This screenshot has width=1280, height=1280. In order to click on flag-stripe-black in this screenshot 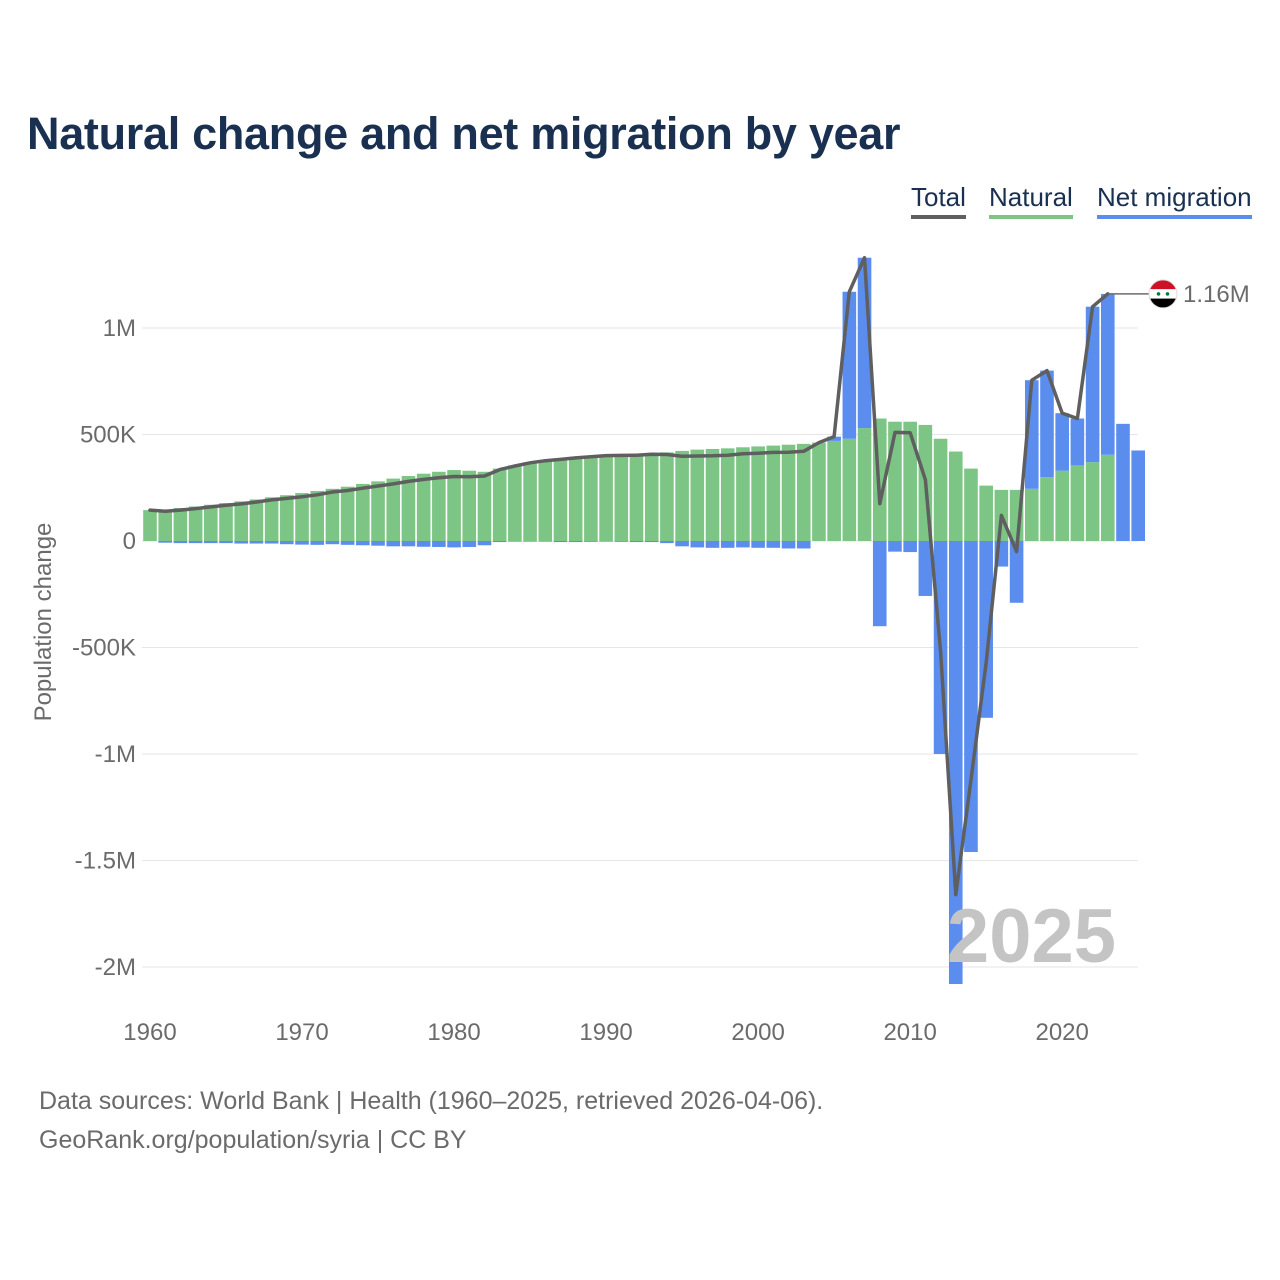, I will do `click(1163, 303)`.